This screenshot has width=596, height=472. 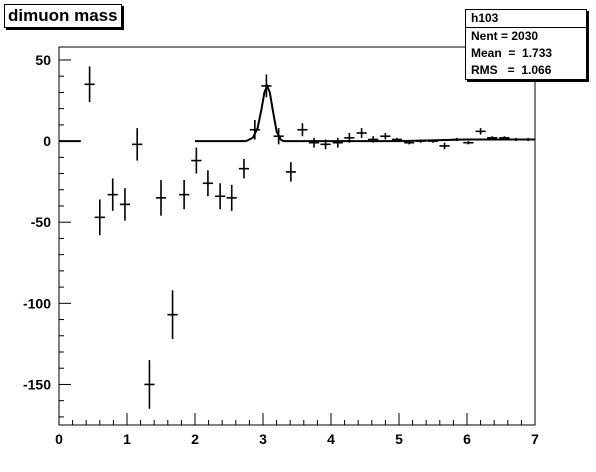 I want to click on x-tick-label: 4, so click(x=331, y=439).